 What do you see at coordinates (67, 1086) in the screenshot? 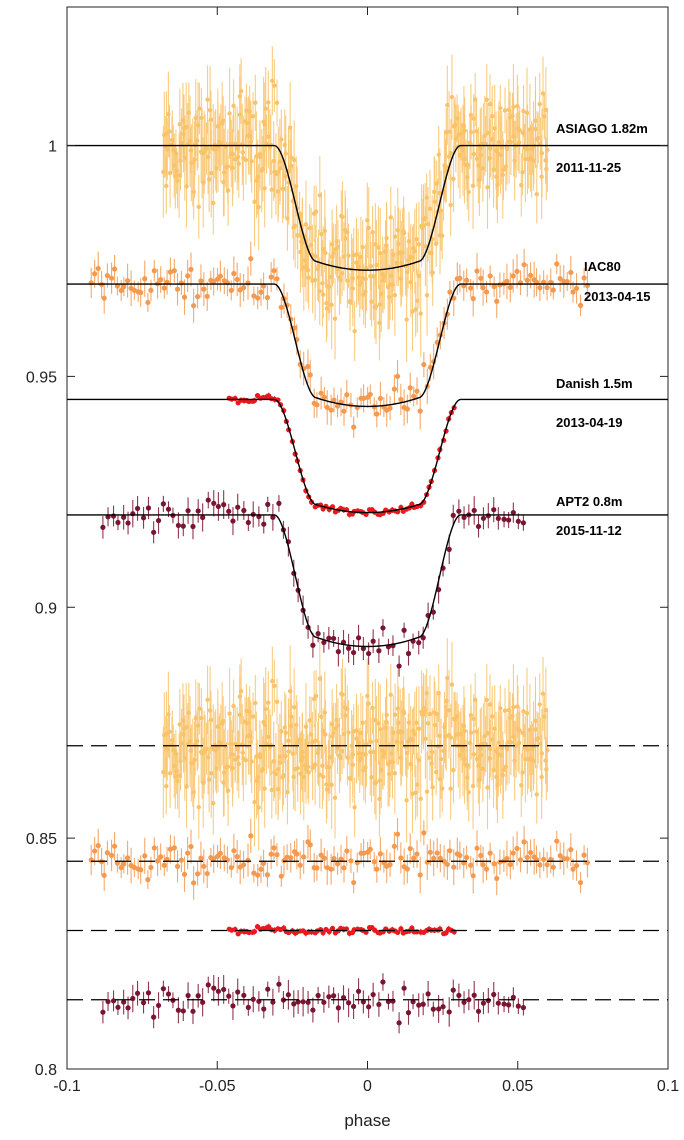
I see `x-tick-label: -0.1` at bounding box center [67, 1086].